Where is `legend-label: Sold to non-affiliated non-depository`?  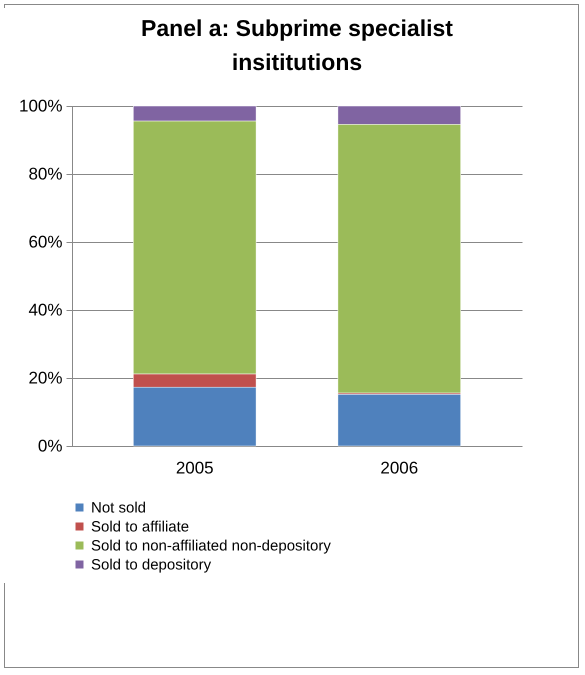
legend-label: Sold to non-affiliated non-depository is located at coordinates (211, 546).